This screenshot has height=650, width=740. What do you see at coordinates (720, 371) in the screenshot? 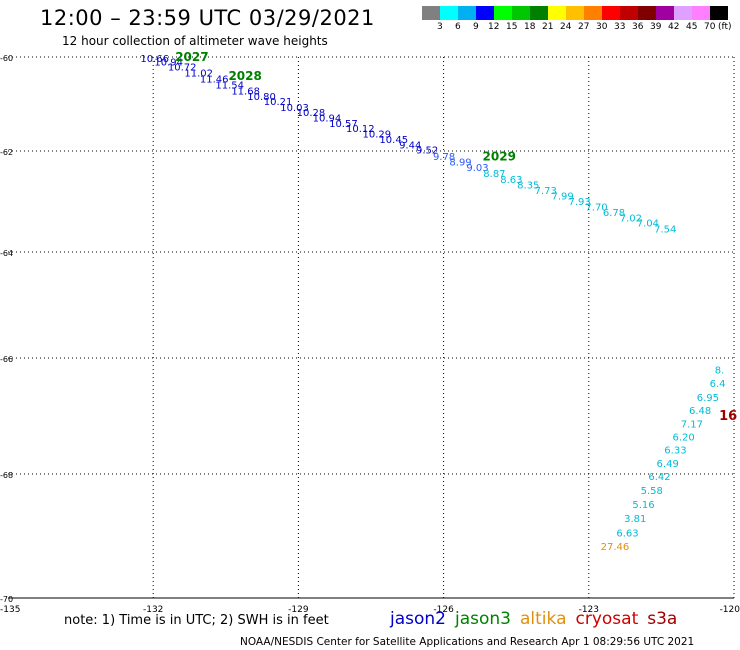
I see `wave-height-value: 8.` at bounding box center [720, 371].